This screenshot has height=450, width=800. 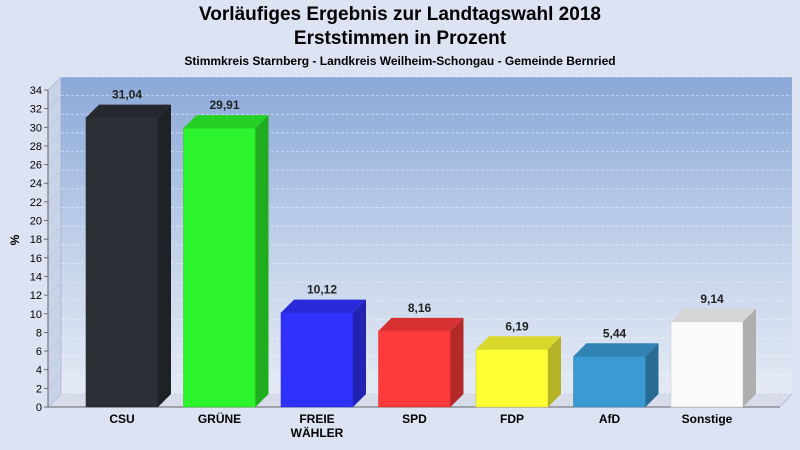 I want to click on data-label: 10,12, so click(x=322, y=290).